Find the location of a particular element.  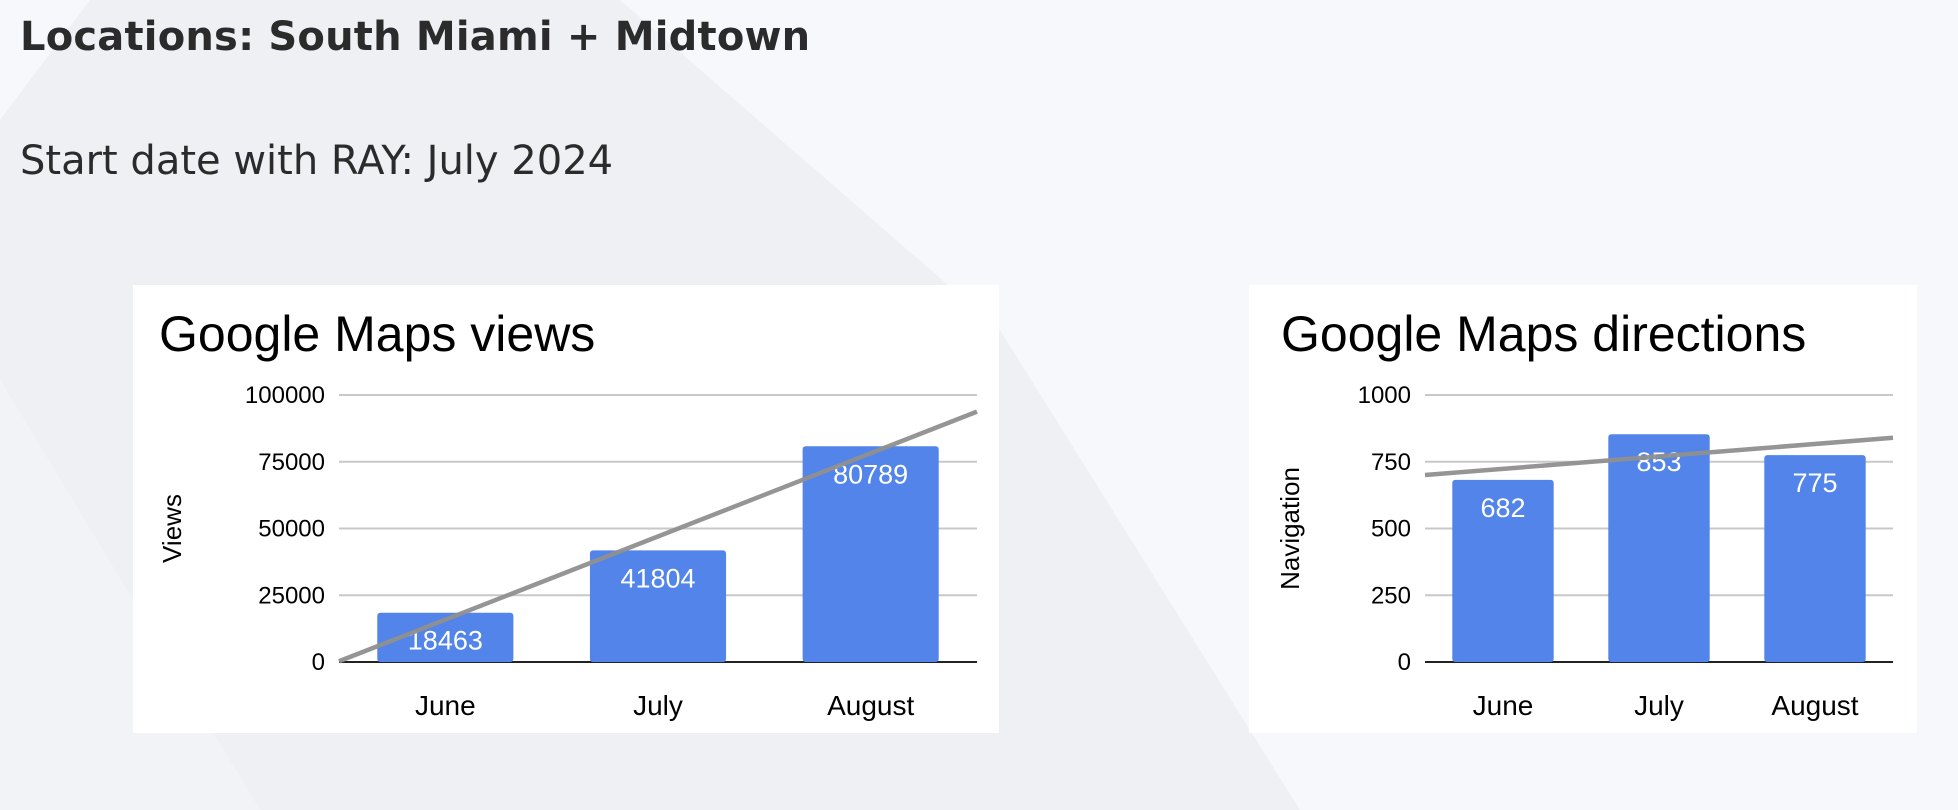

page-heading: Locations: South Miami + Midtown is located at coordinates (415, 37).